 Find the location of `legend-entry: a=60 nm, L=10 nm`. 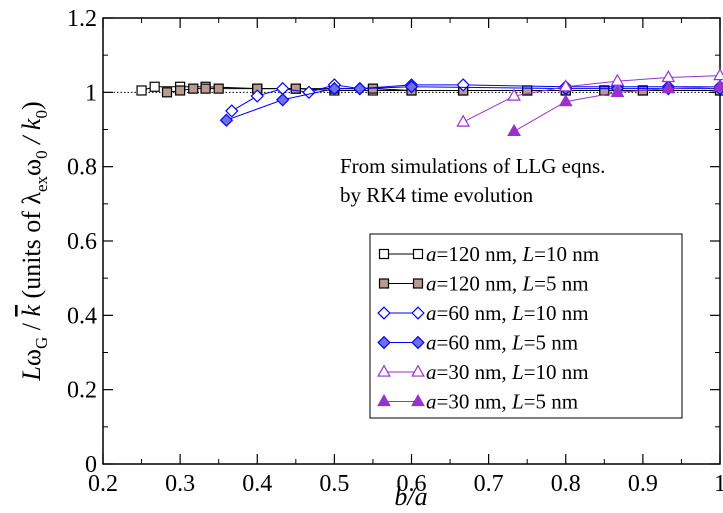

legend-entry: a=60 nm, L=10 nm is located at coordinates (483, 313).